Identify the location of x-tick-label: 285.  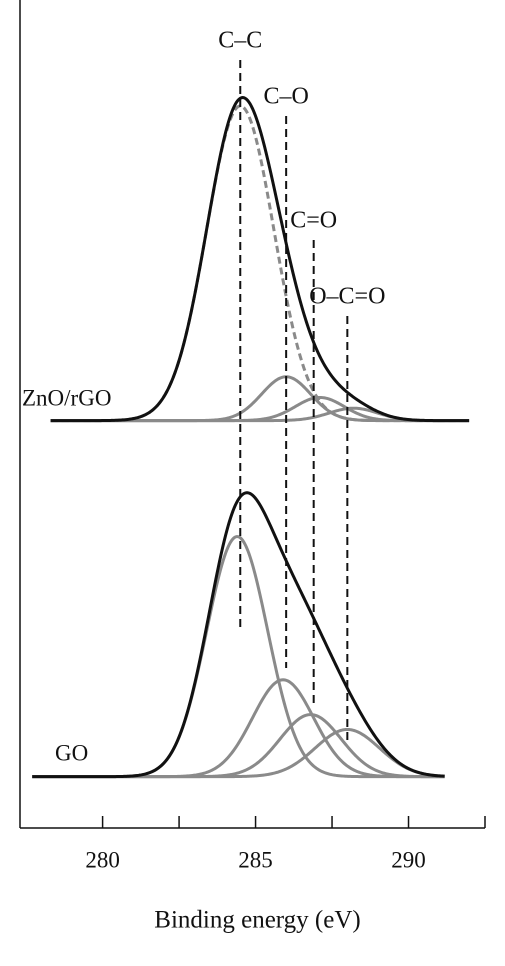
(255, 859).